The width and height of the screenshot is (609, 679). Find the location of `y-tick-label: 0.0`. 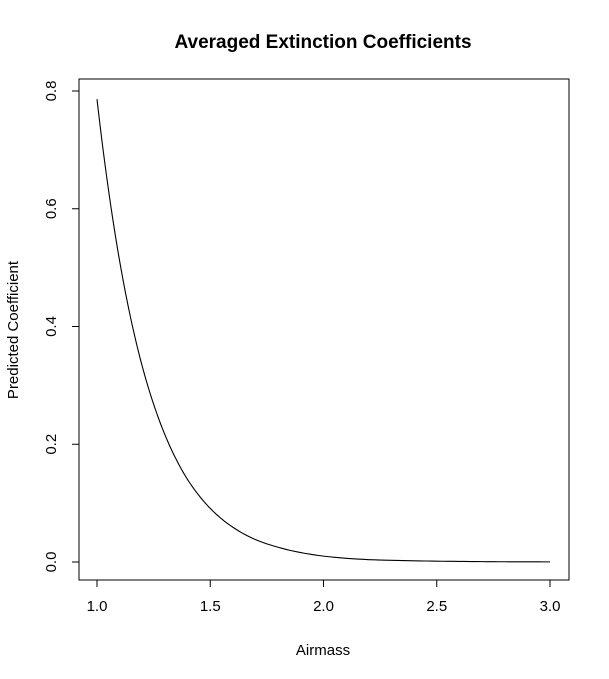

y-tick-label: 0.0 is located at coordinates (51, 562).